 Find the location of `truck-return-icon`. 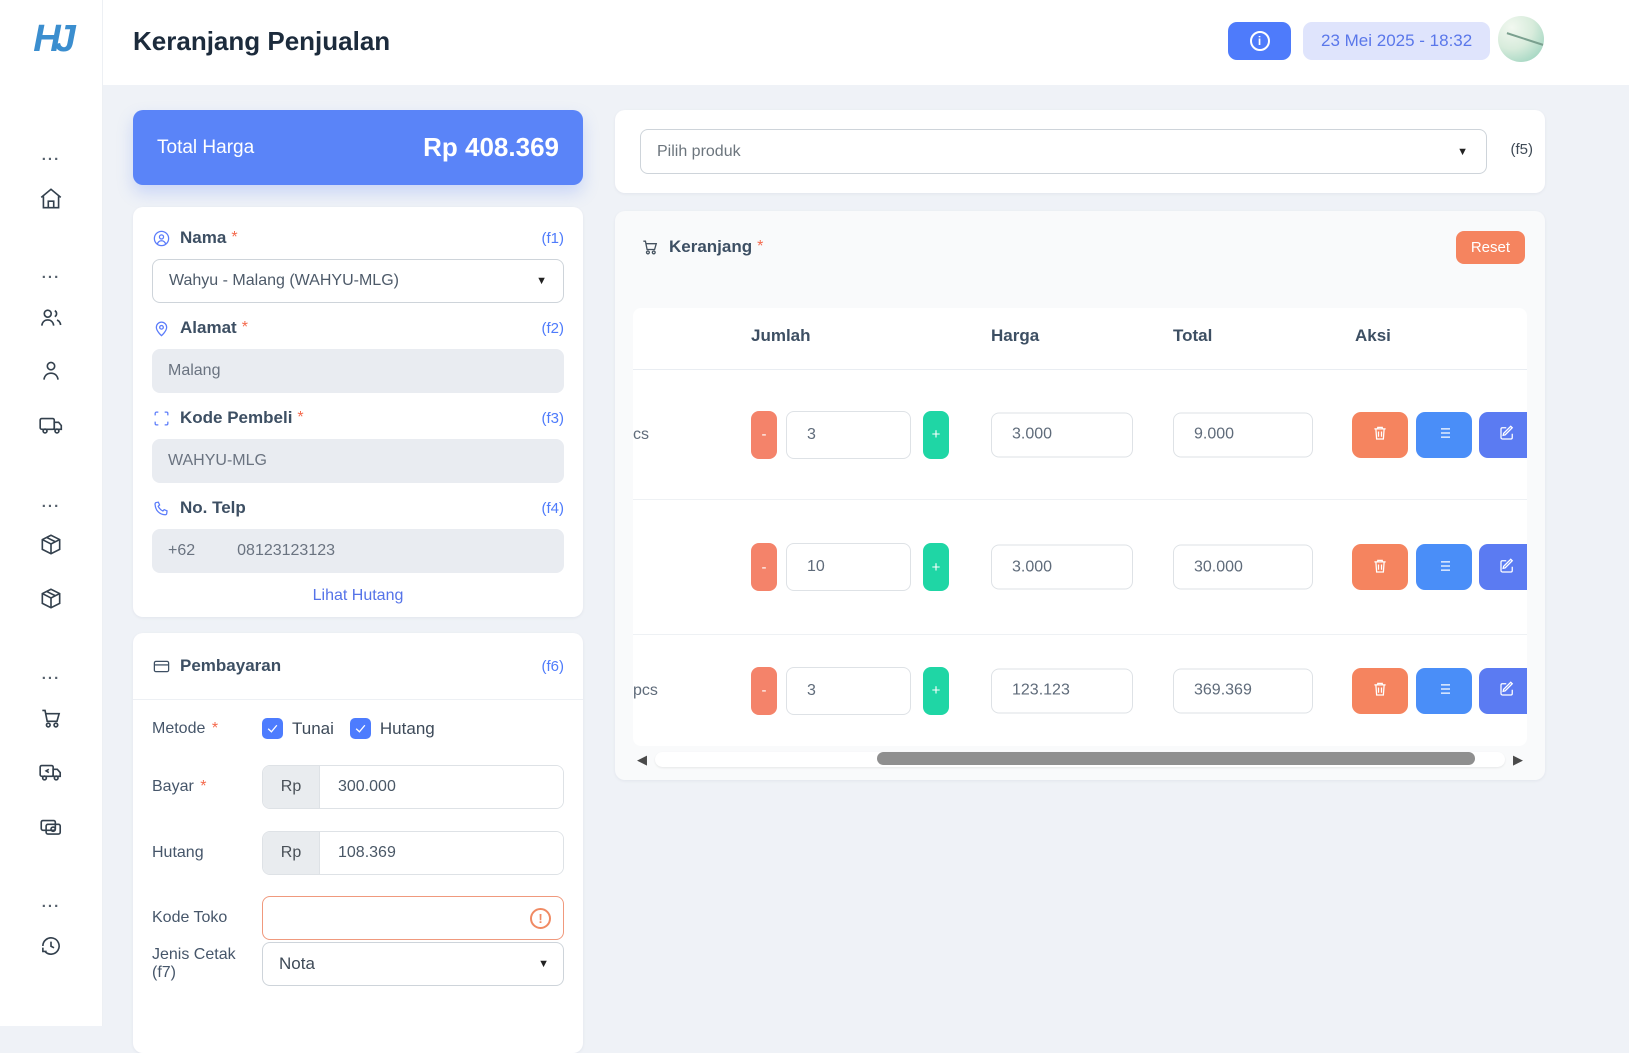

truck-return-icon is located at coordinates (51, 774).